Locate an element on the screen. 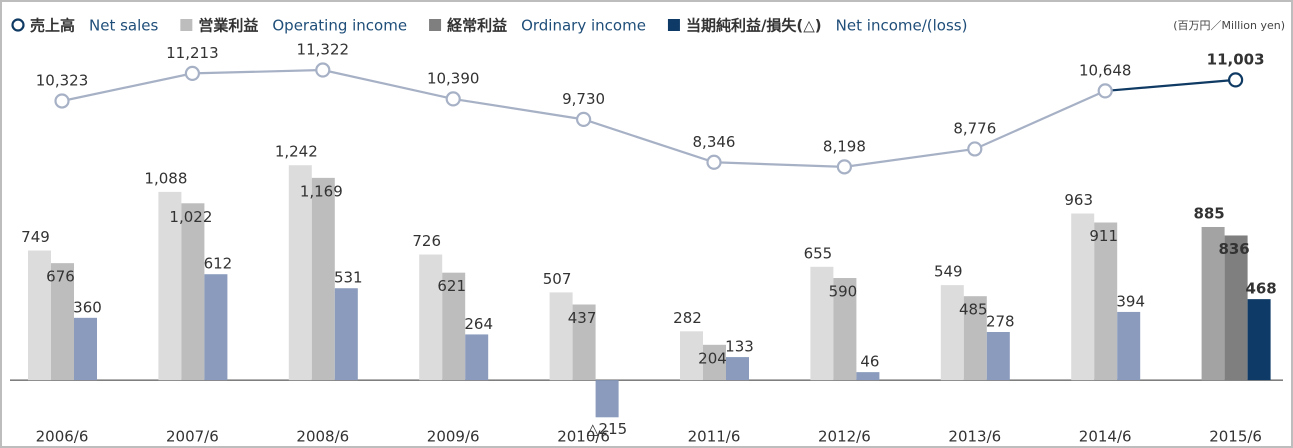 The height and width of the screenshot is (448, 1293). data-label: 10,390 is located at coordinates (453, 78).